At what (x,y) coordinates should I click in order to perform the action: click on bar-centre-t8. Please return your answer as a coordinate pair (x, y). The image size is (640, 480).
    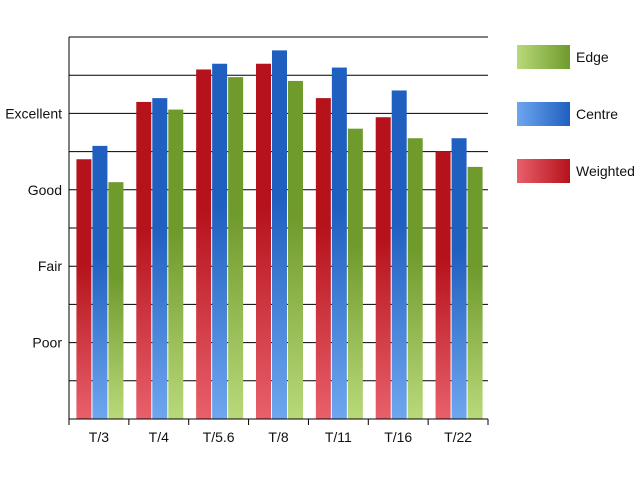
    Looking at the image, I should click on (279, 235).